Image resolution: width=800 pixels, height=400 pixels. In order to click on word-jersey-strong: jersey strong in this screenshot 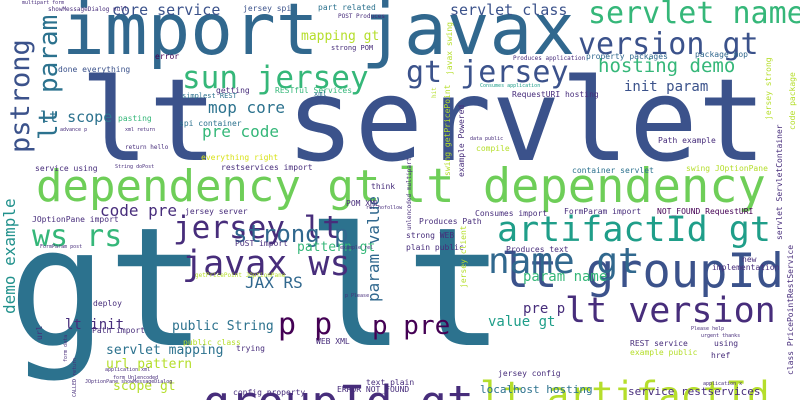, I will do `click(768, 88)`.